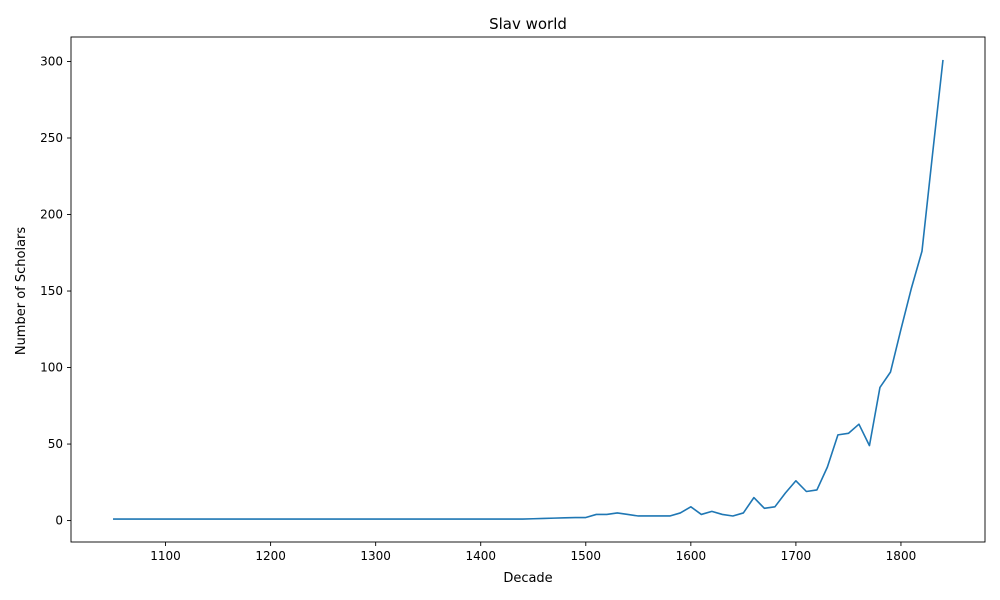 Image resolution: width=1000 pixels, height=600 pixels. I want to click on x-tick-label: 1300, so click(375, 556).